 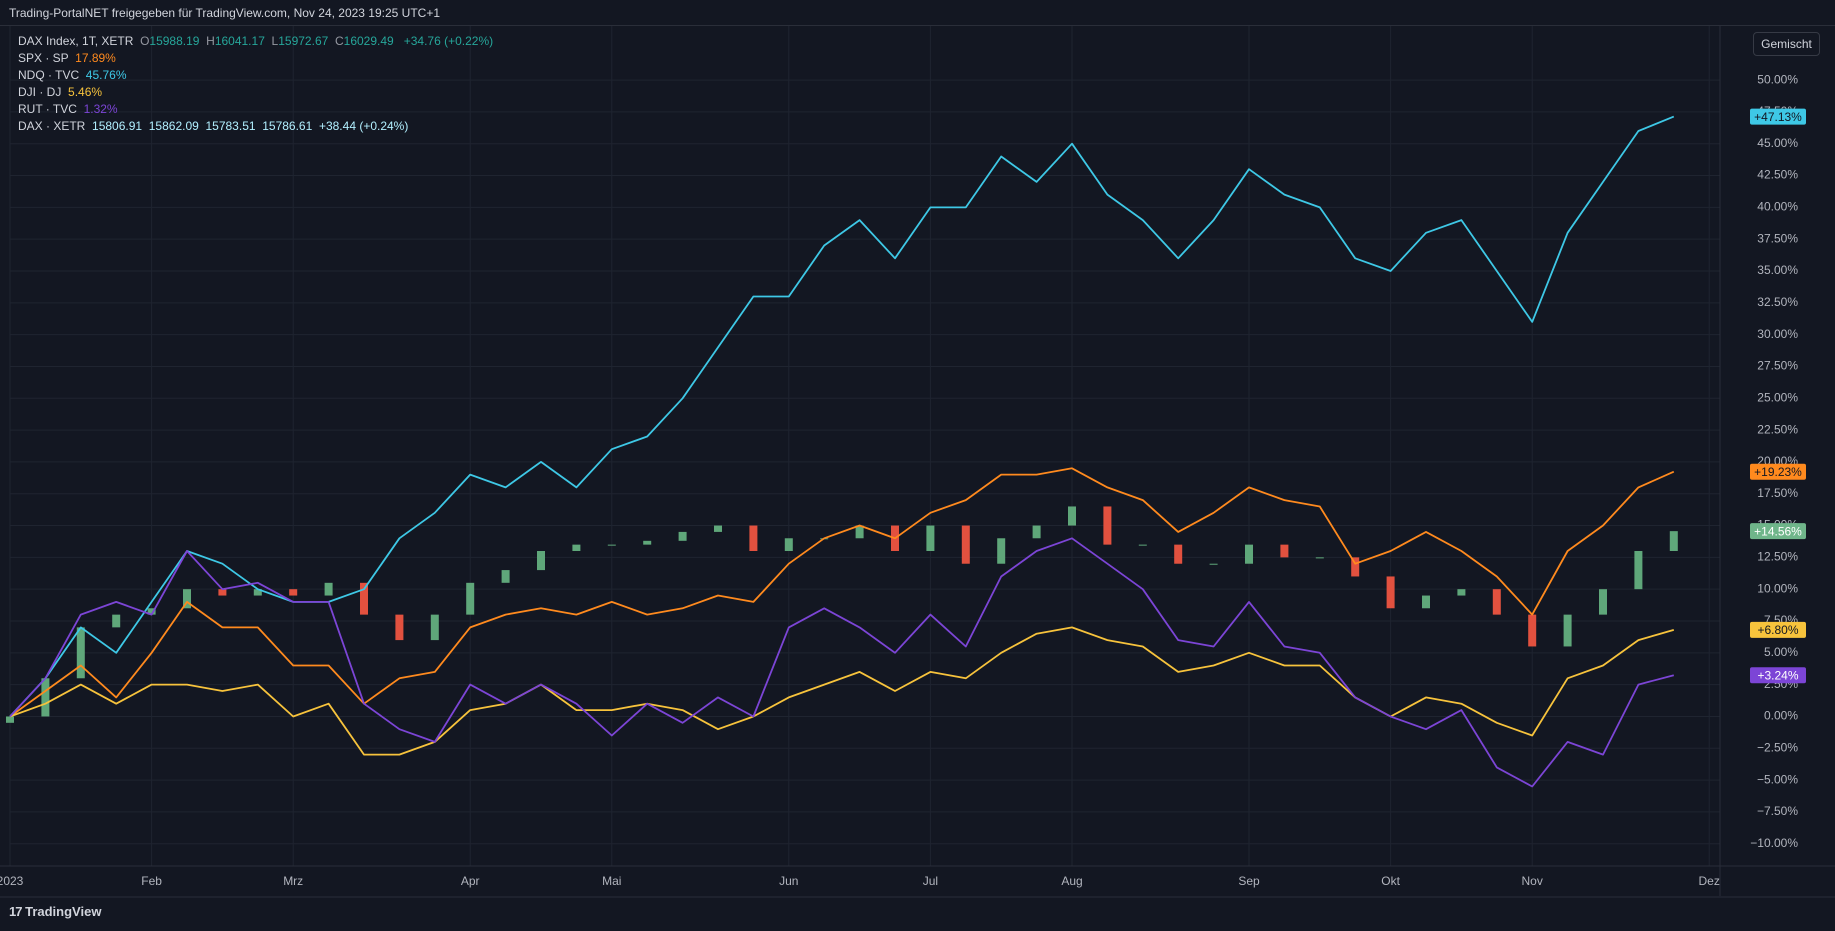 I want to click on legend-name: RUT · TVC, so click(x=47, y=109).